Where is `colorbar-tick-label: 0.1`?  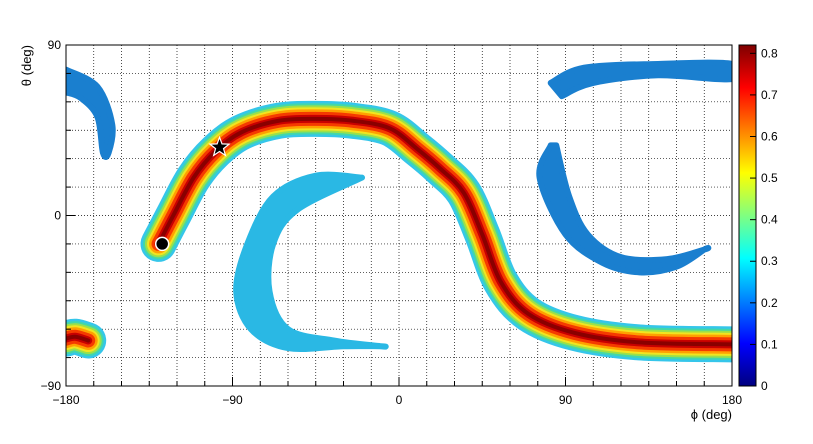 colorbar-tick-label: 0.1 is located at coordinates (769, 344).